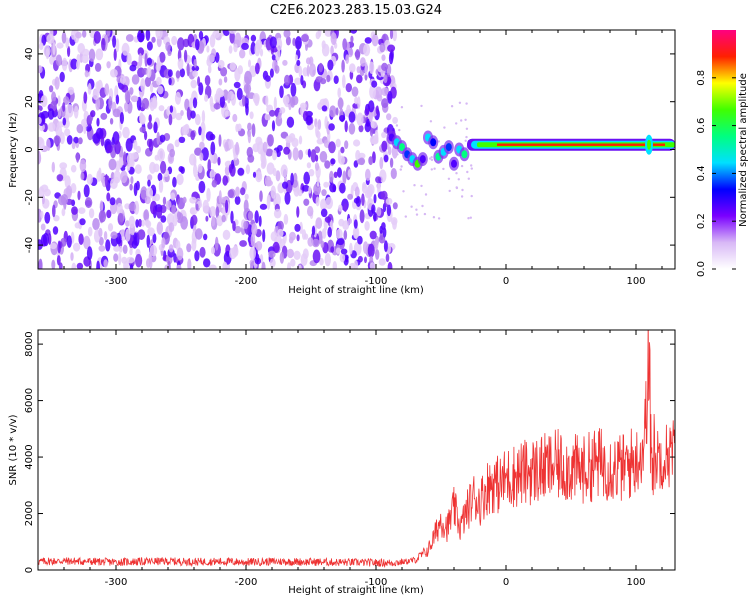 The height and width of the screenshot is (600, 750). Describe the element at coordinates (581, 144) in the screenshot. I see `signal-band-peak` at that location.